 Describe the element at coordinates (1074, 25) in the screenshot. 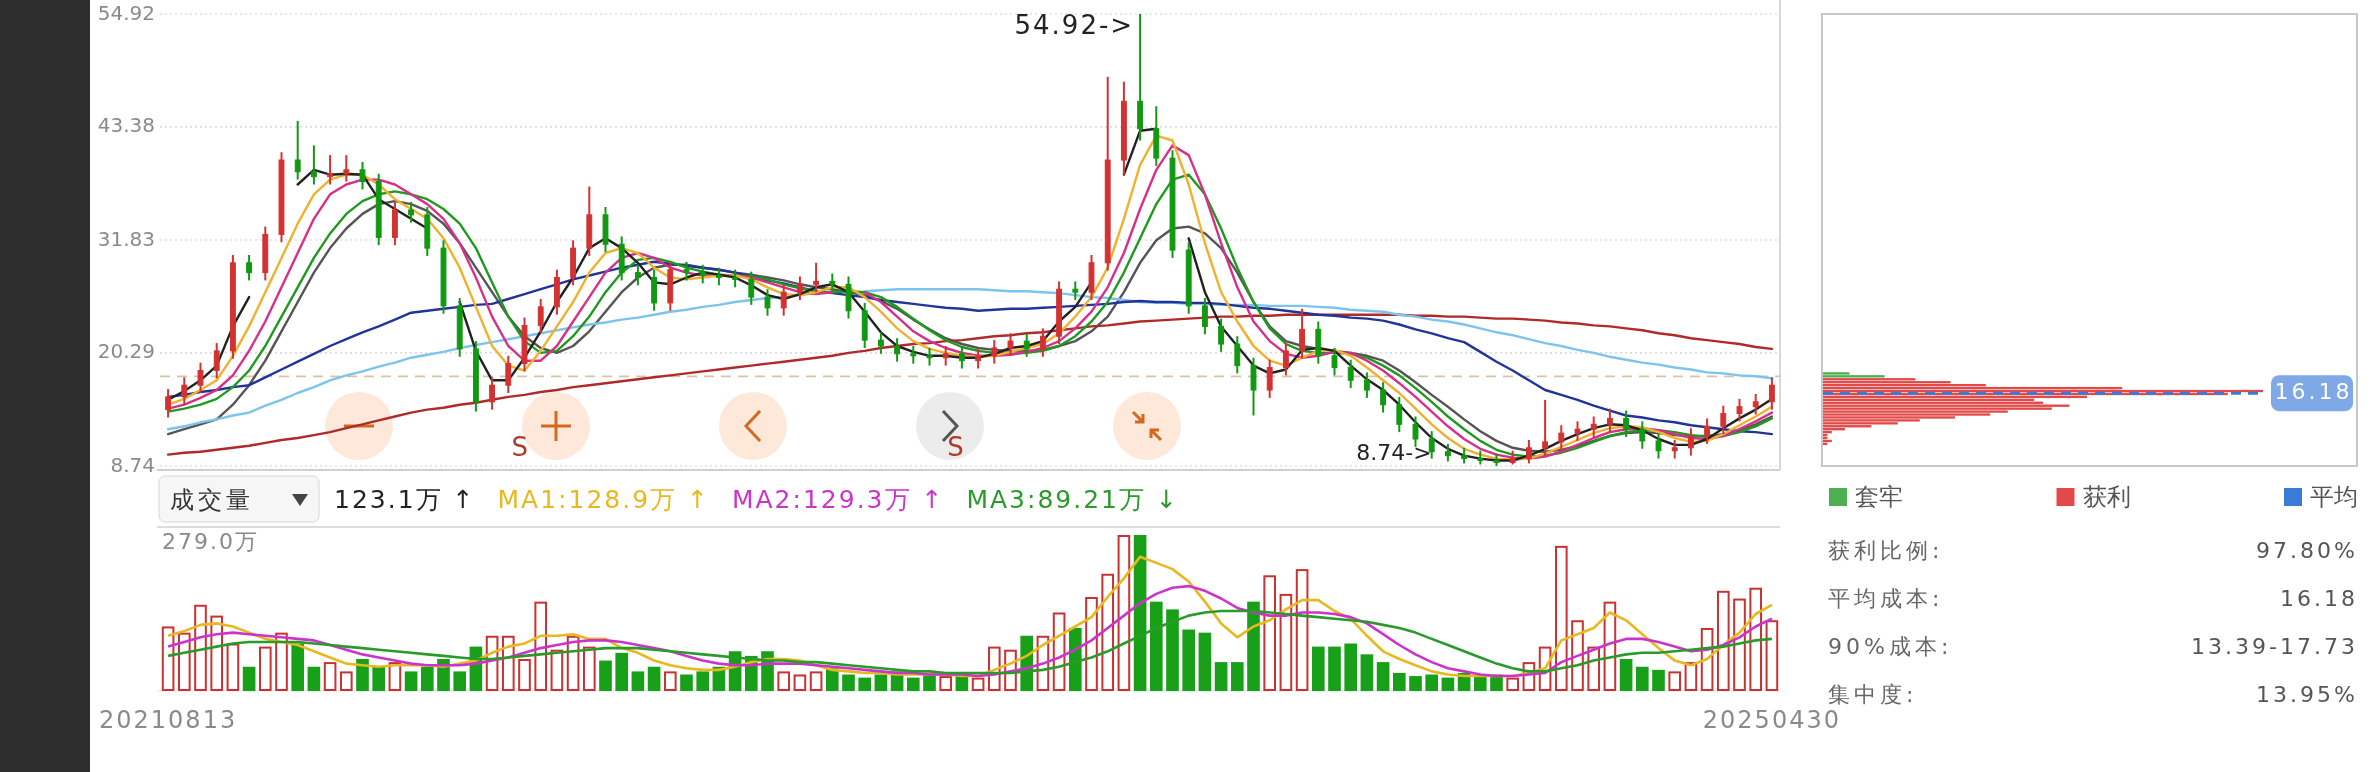

I see `annotation: 54.92->` at that location.